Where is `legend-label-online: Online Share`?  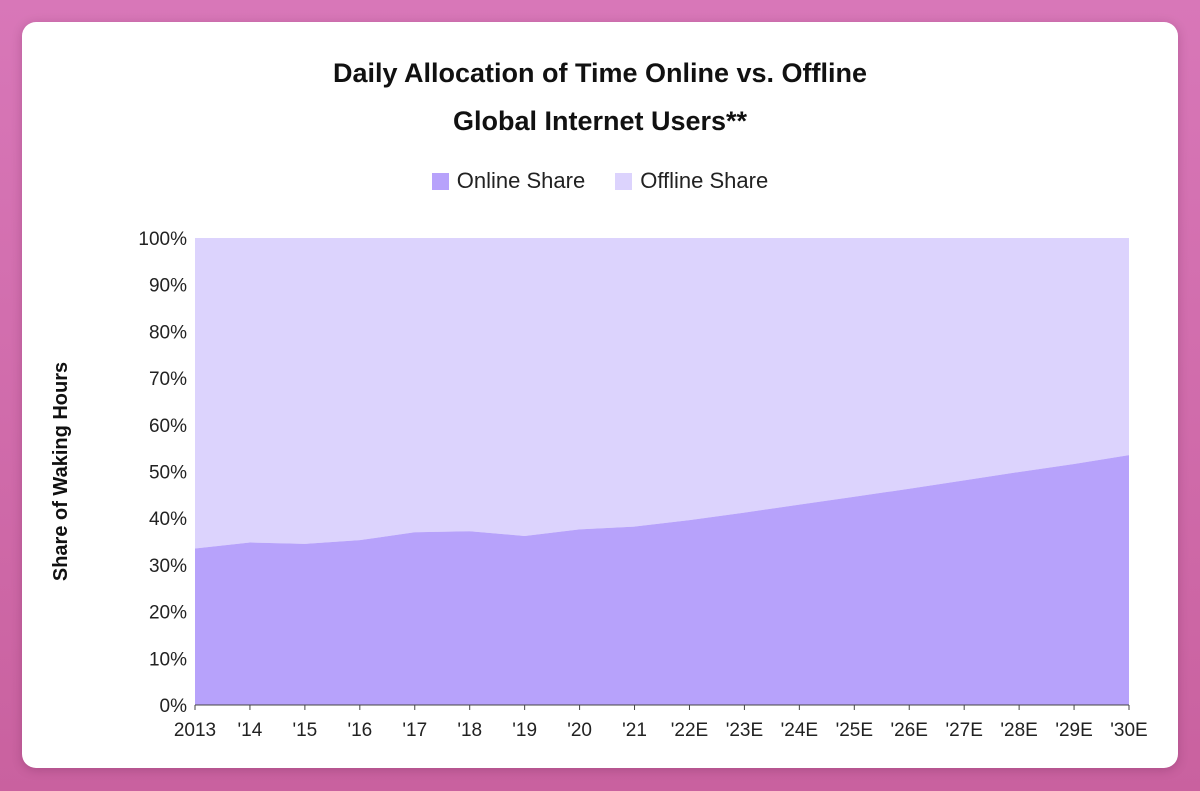 legend-label-online: Online Share is located at coordinates (521, 180).